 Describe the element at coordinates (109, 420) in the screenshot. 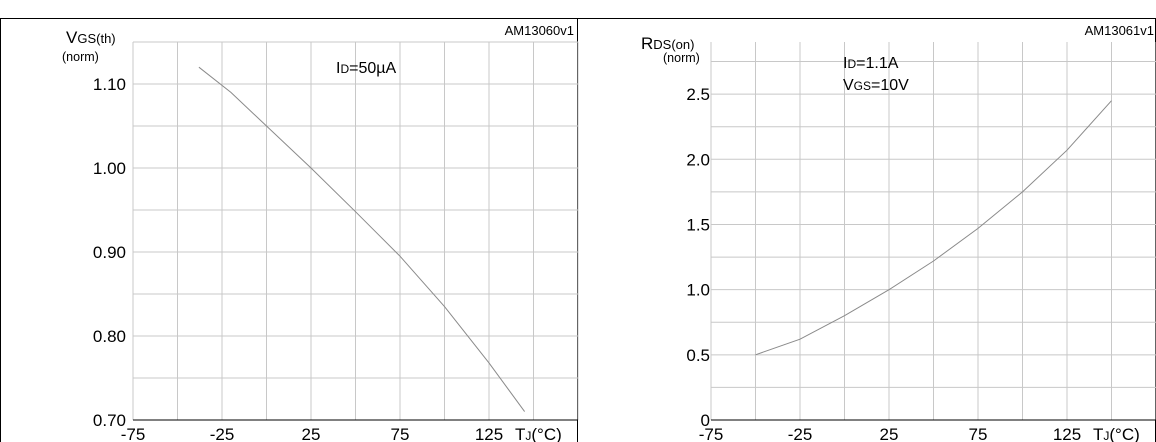

I see `vgs-ytick-label: 0.70` at that location.